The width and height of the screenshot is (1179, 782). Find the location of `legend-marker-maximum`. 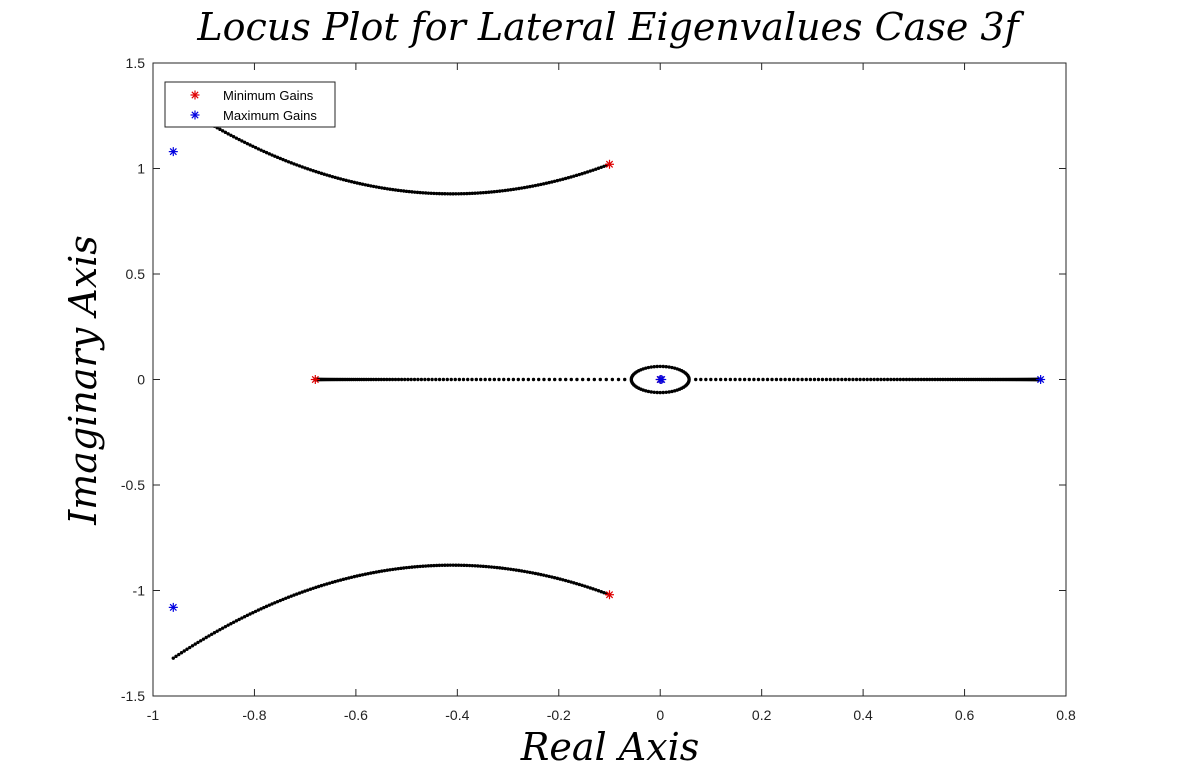

legend-marker-maximum is located at coordinates (195, 115).